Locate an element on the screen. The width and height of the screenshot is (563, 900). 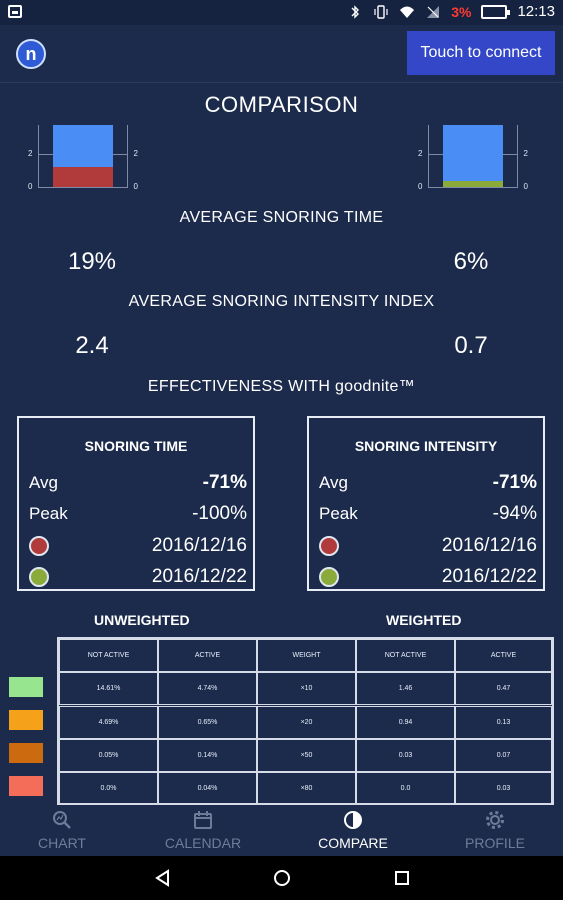
table-cell: 0.0% is located at coordinates (108, 788).